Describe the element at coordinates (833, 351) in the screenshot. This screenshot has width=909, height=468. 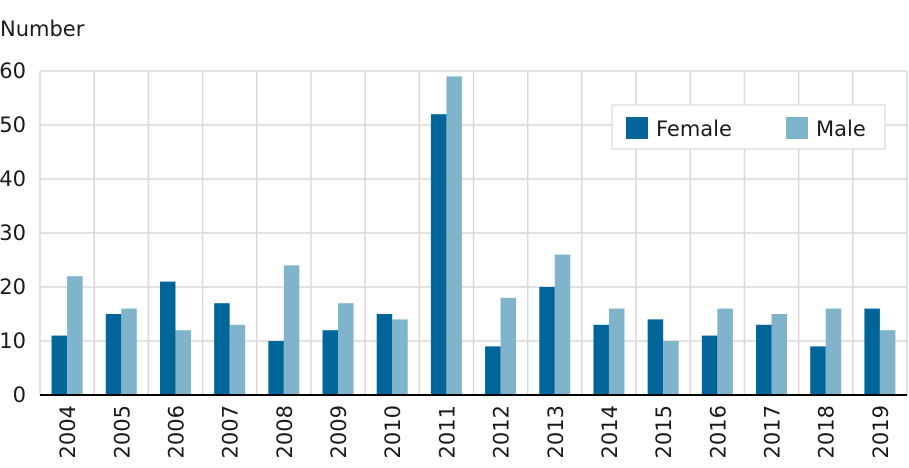
I see `bar-male-2018` at that location.